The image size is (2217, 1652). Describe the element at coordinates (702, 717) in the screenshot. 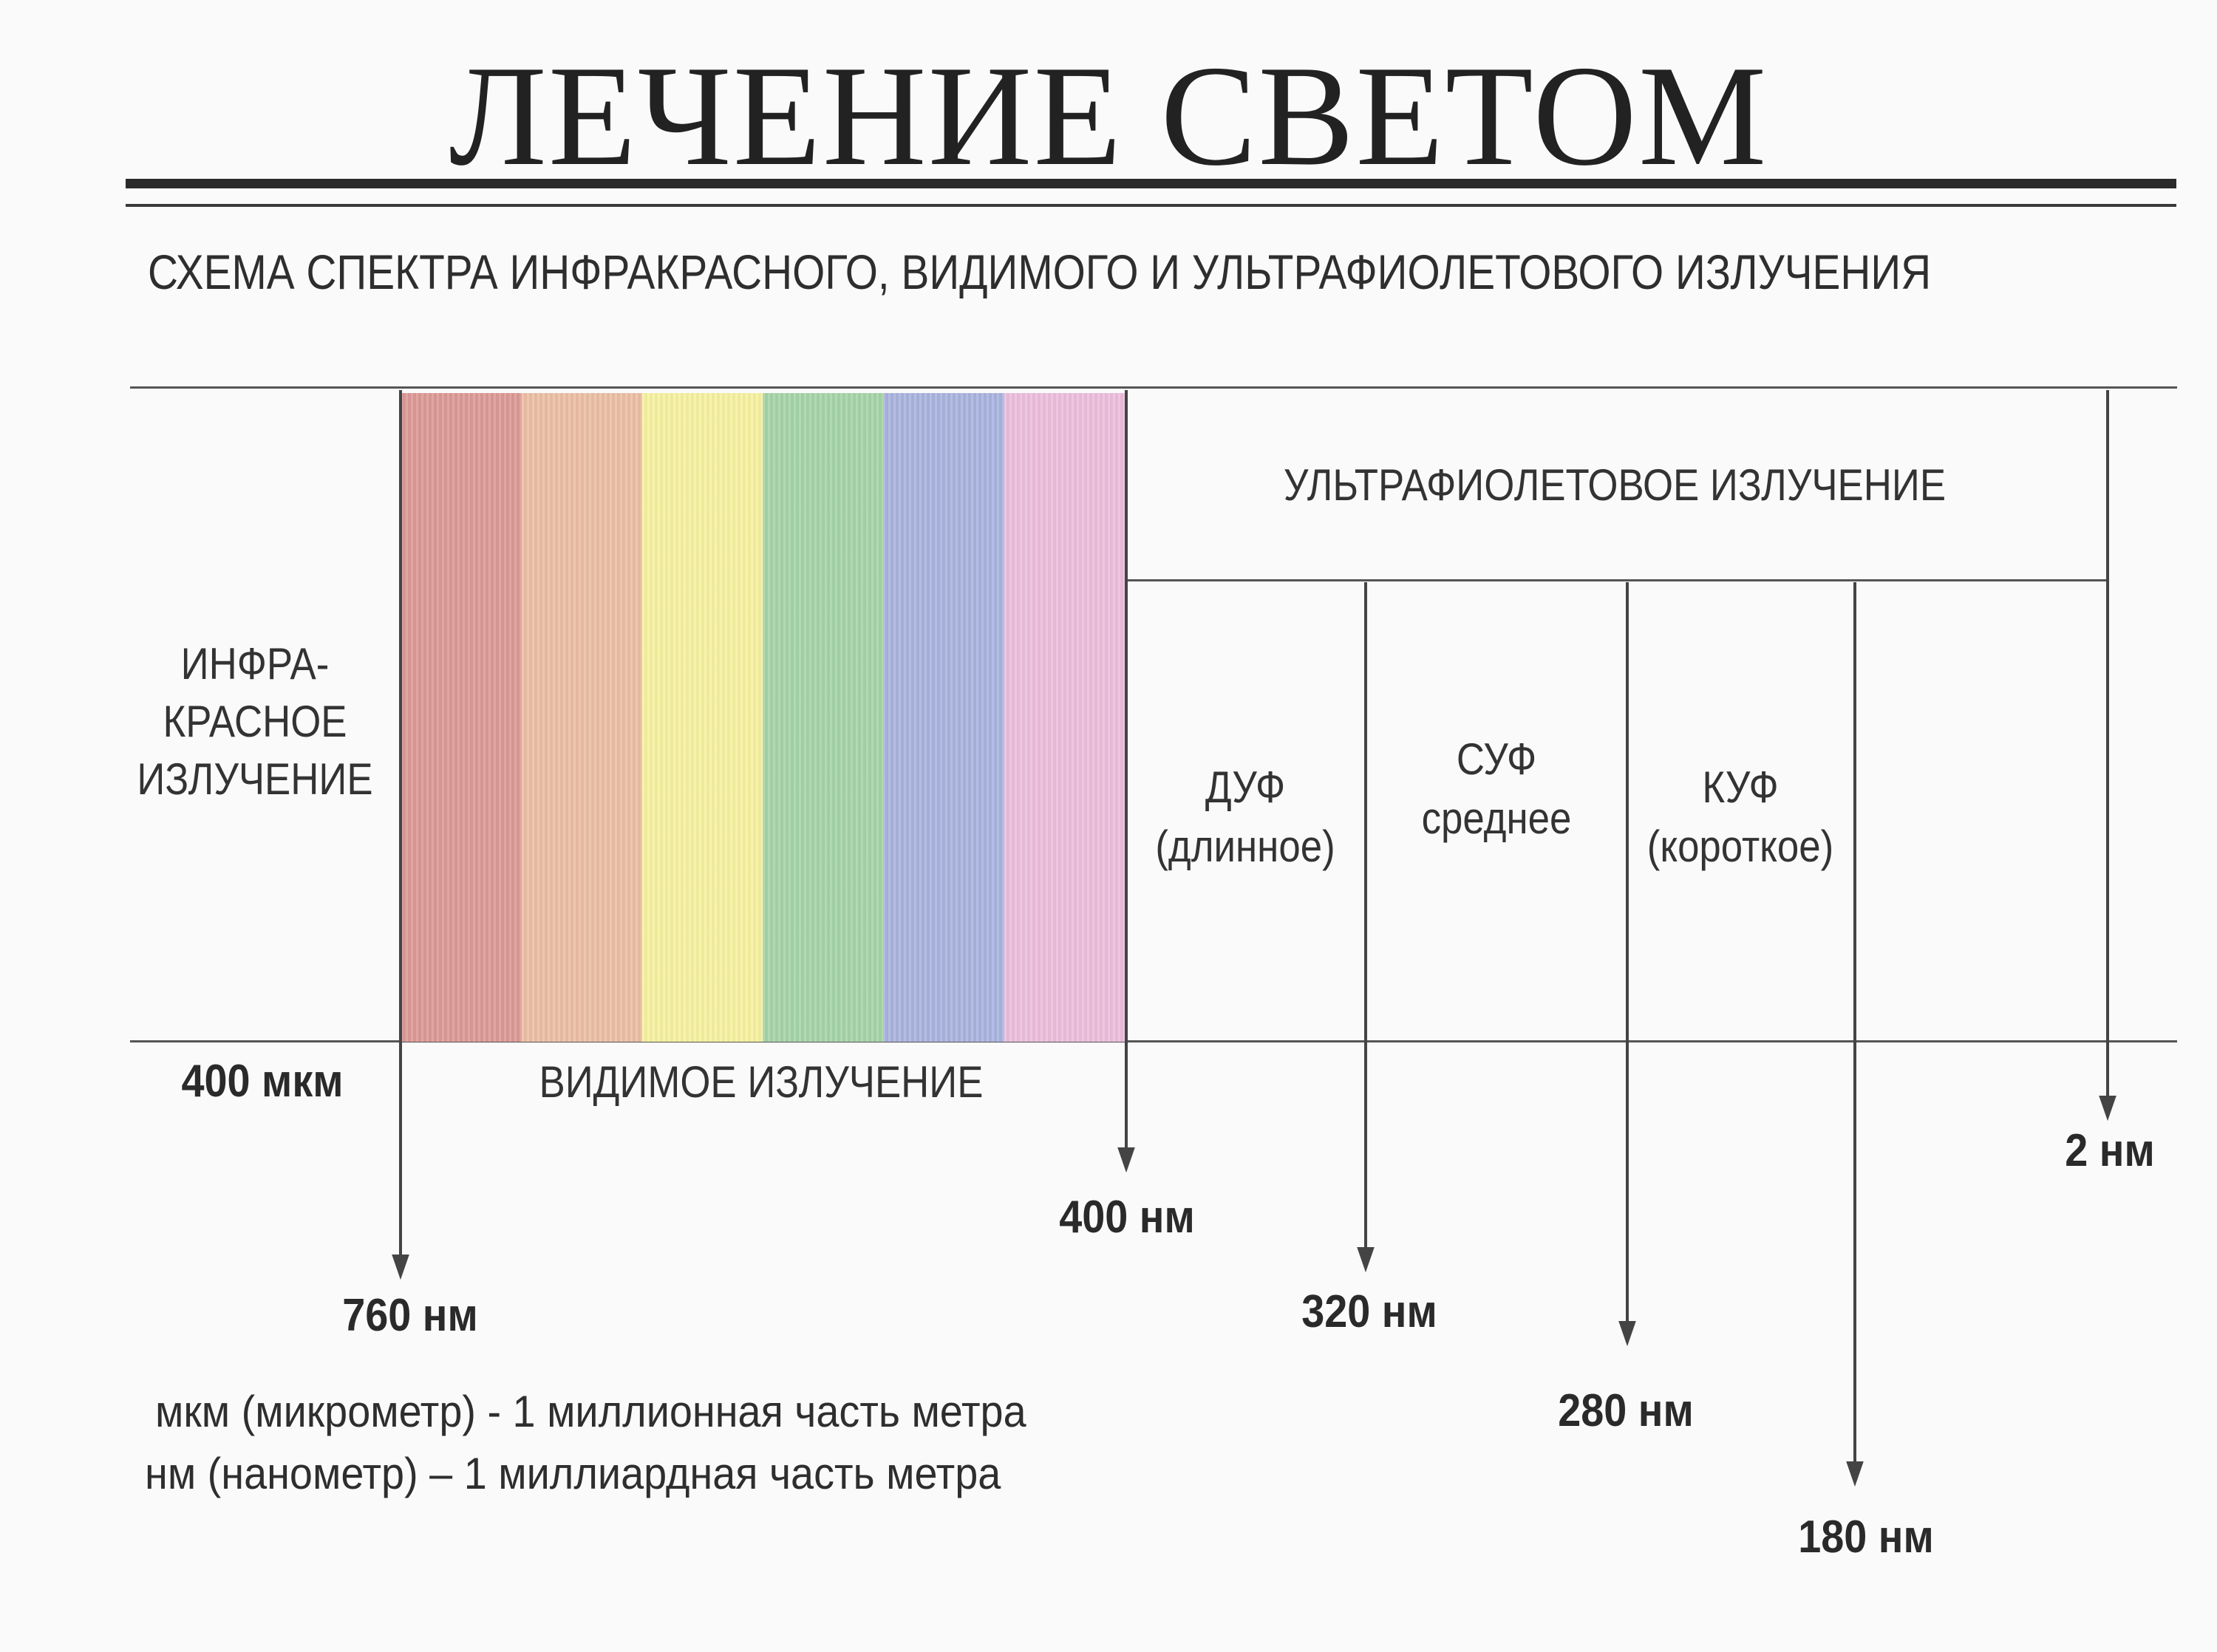

I see `spectrum-band-yellow` at that location.